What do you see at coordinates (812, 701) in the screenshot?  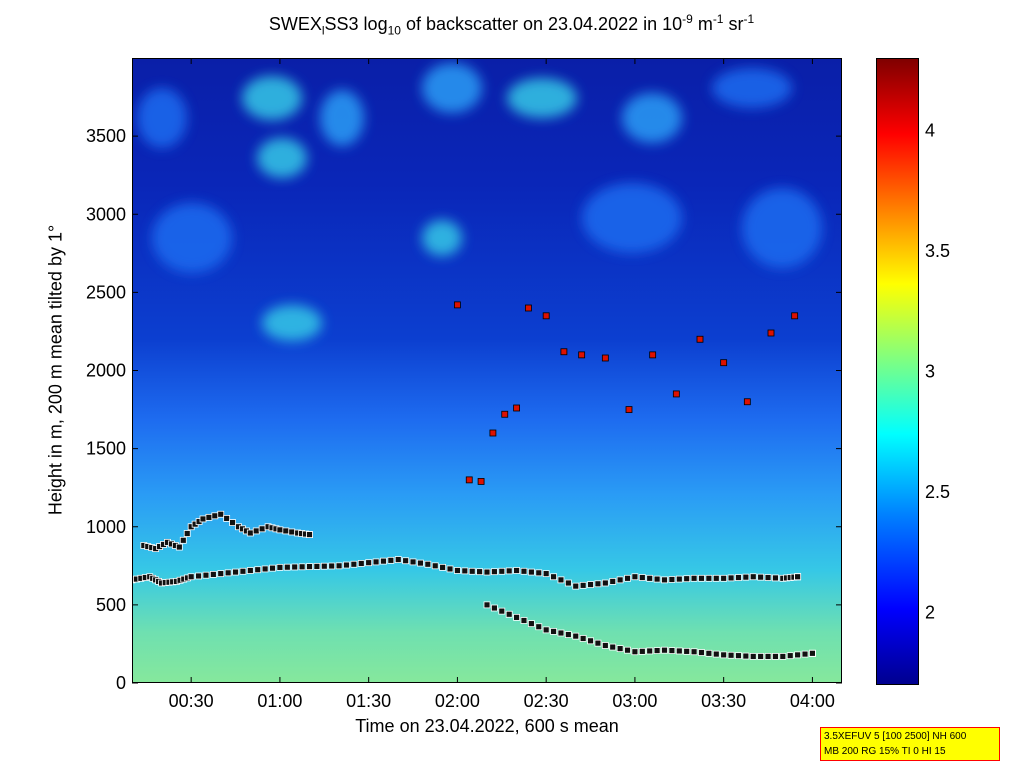 I see `x-tick-label-7: 04:00` at bounding box center [812, 701].